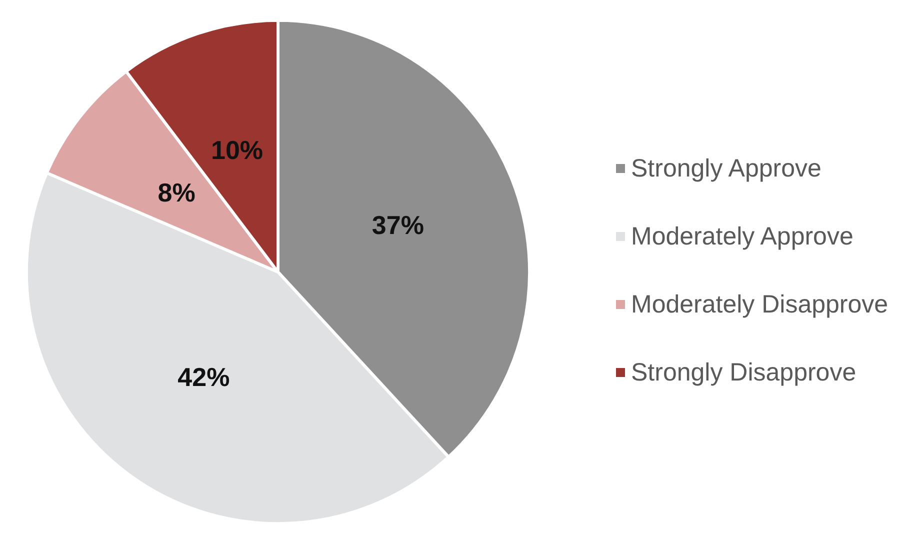 The width and height of the screenshot is (911, 541). Describe the element at coordinates (177, 193) in the screenshot. I see `data-label: 8%` at that location.